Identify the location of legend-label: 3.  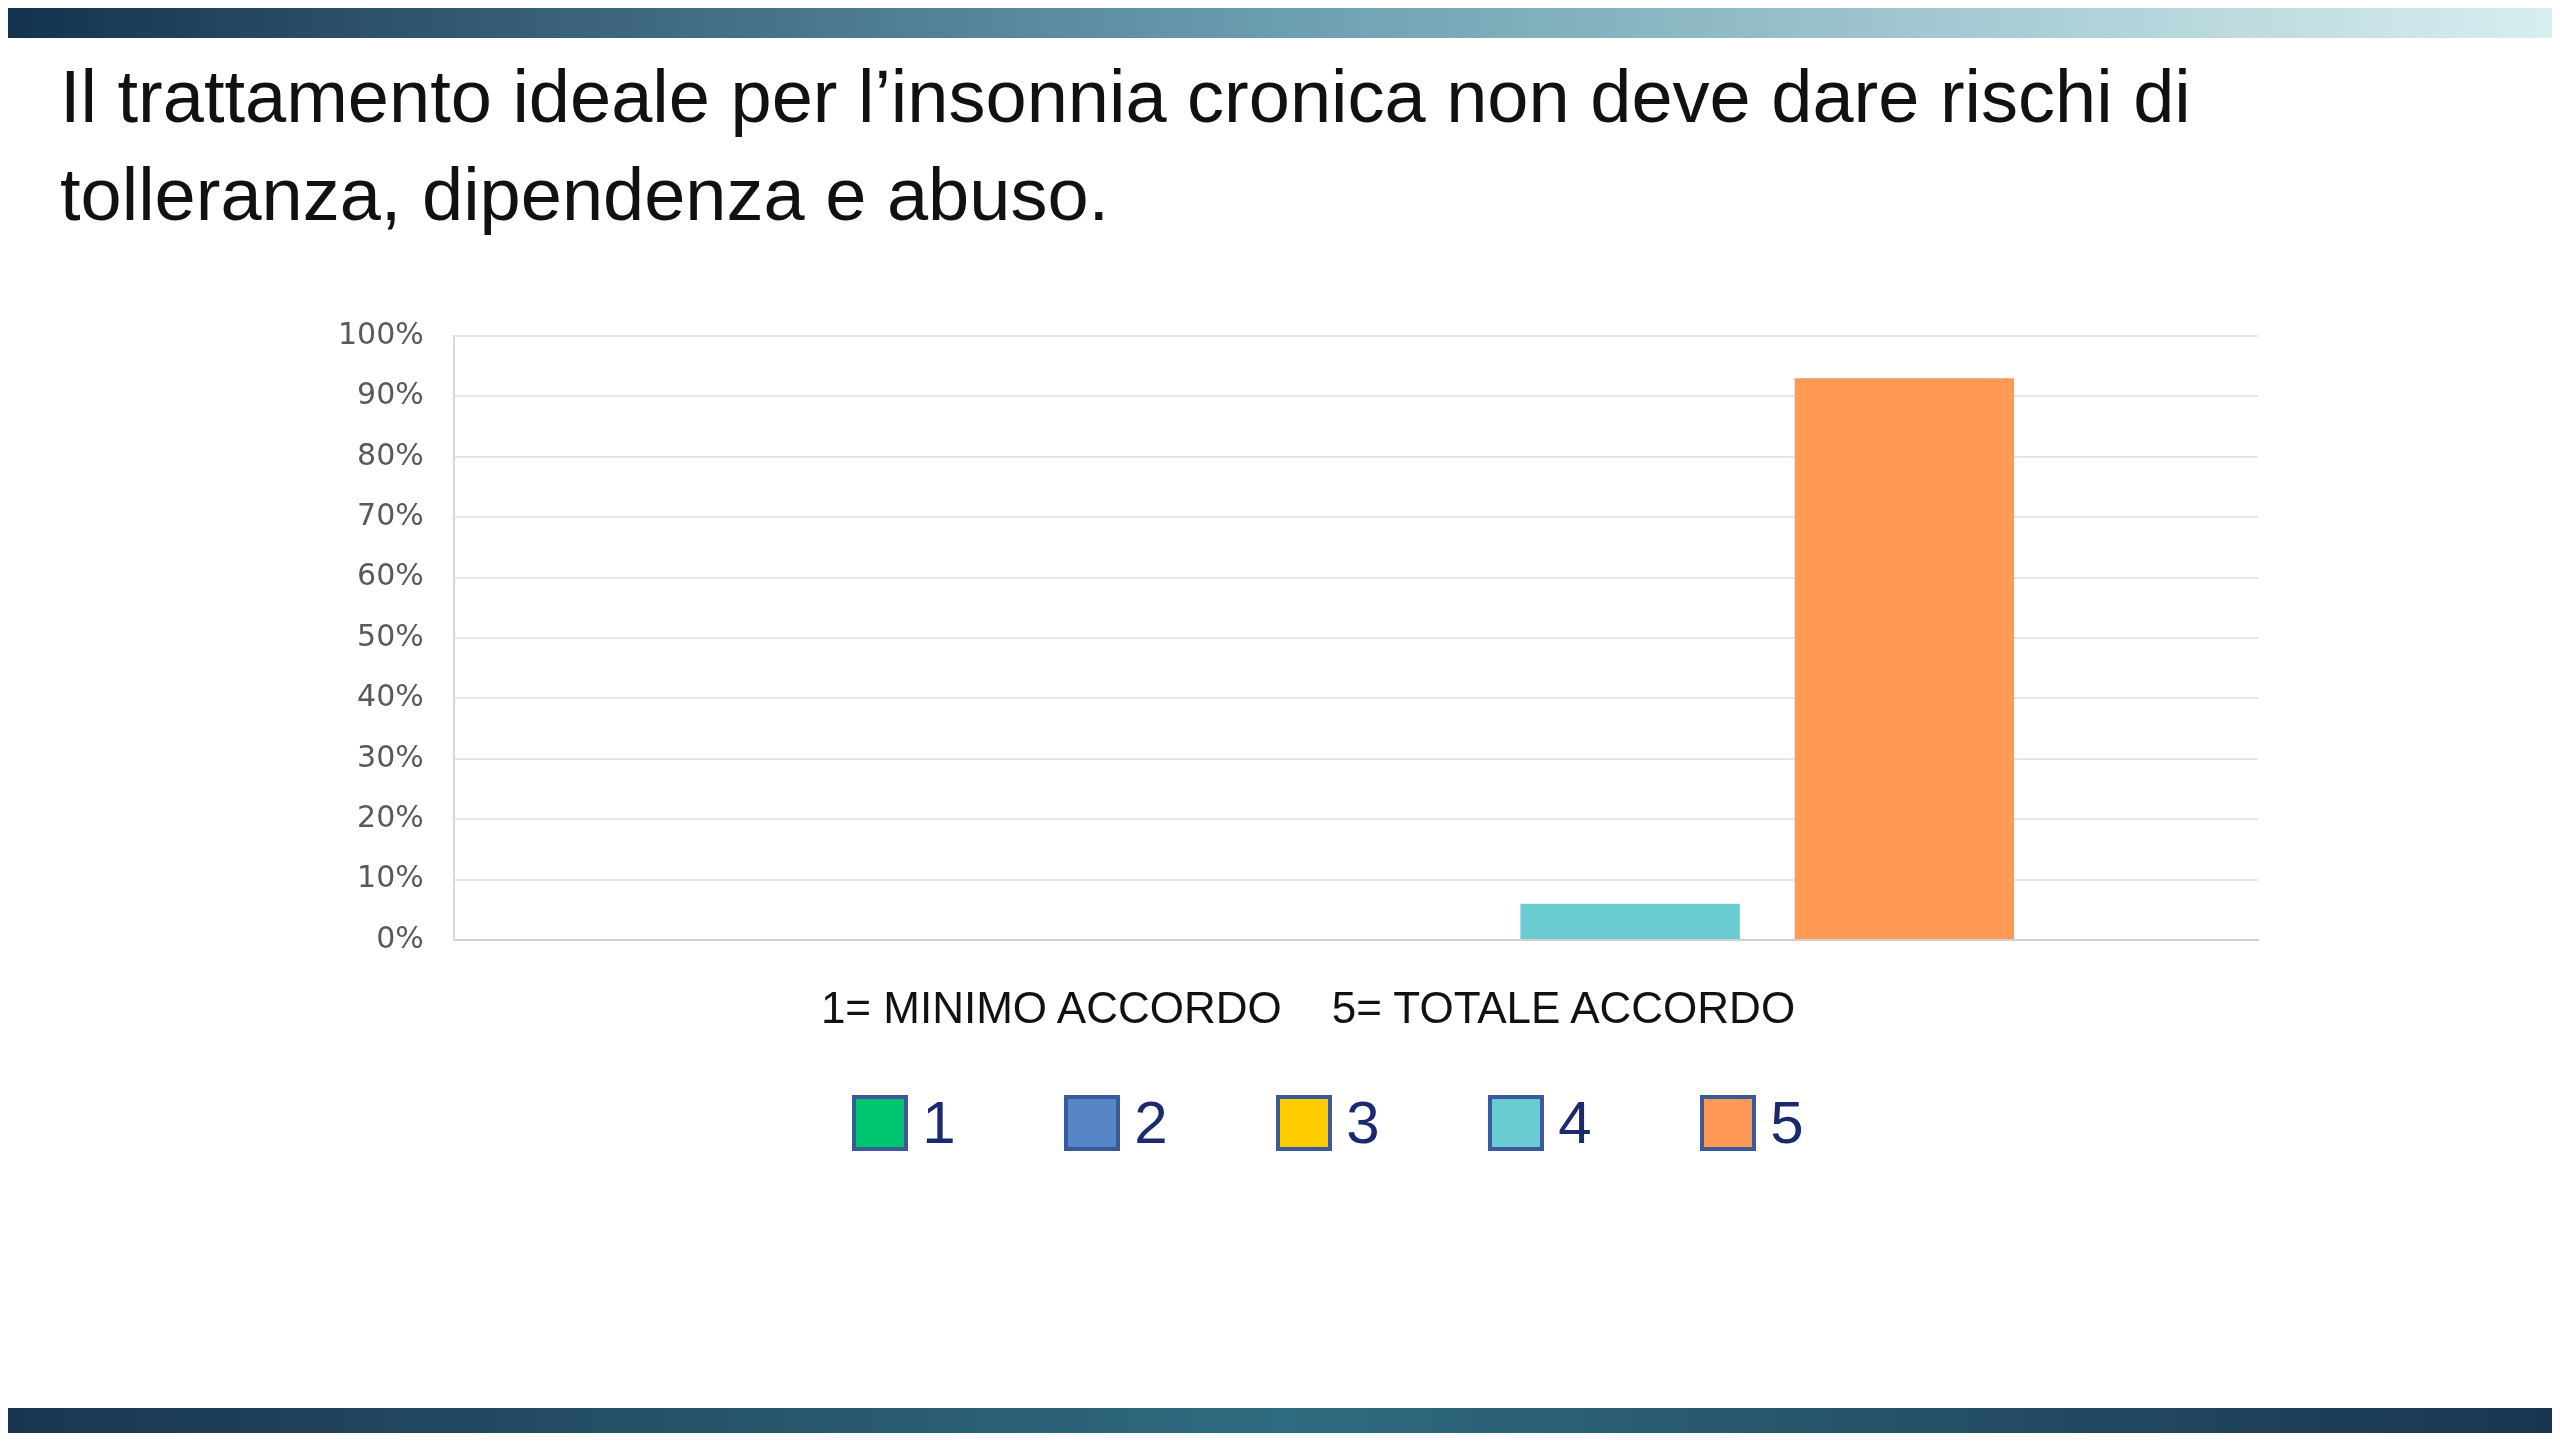
(1363, 1122).